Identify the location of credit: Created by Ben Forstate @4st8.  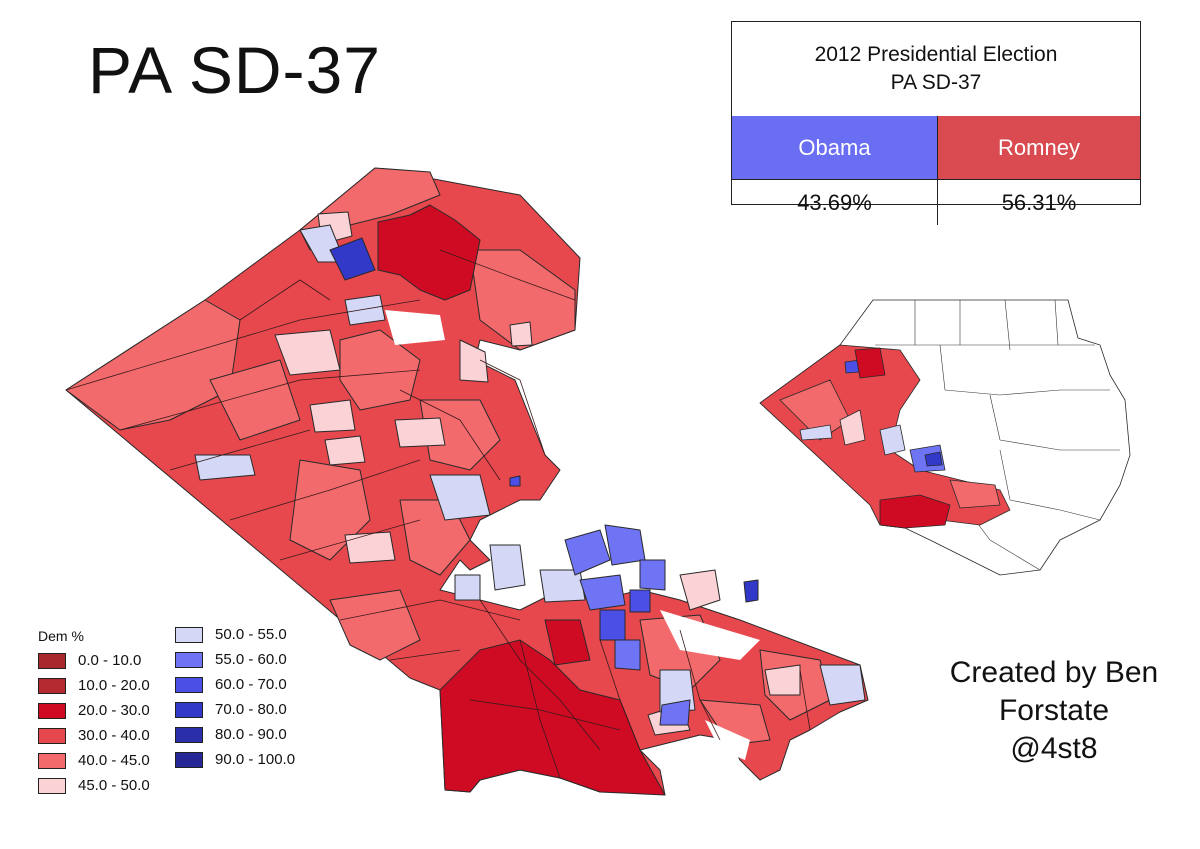
(1054, 711).